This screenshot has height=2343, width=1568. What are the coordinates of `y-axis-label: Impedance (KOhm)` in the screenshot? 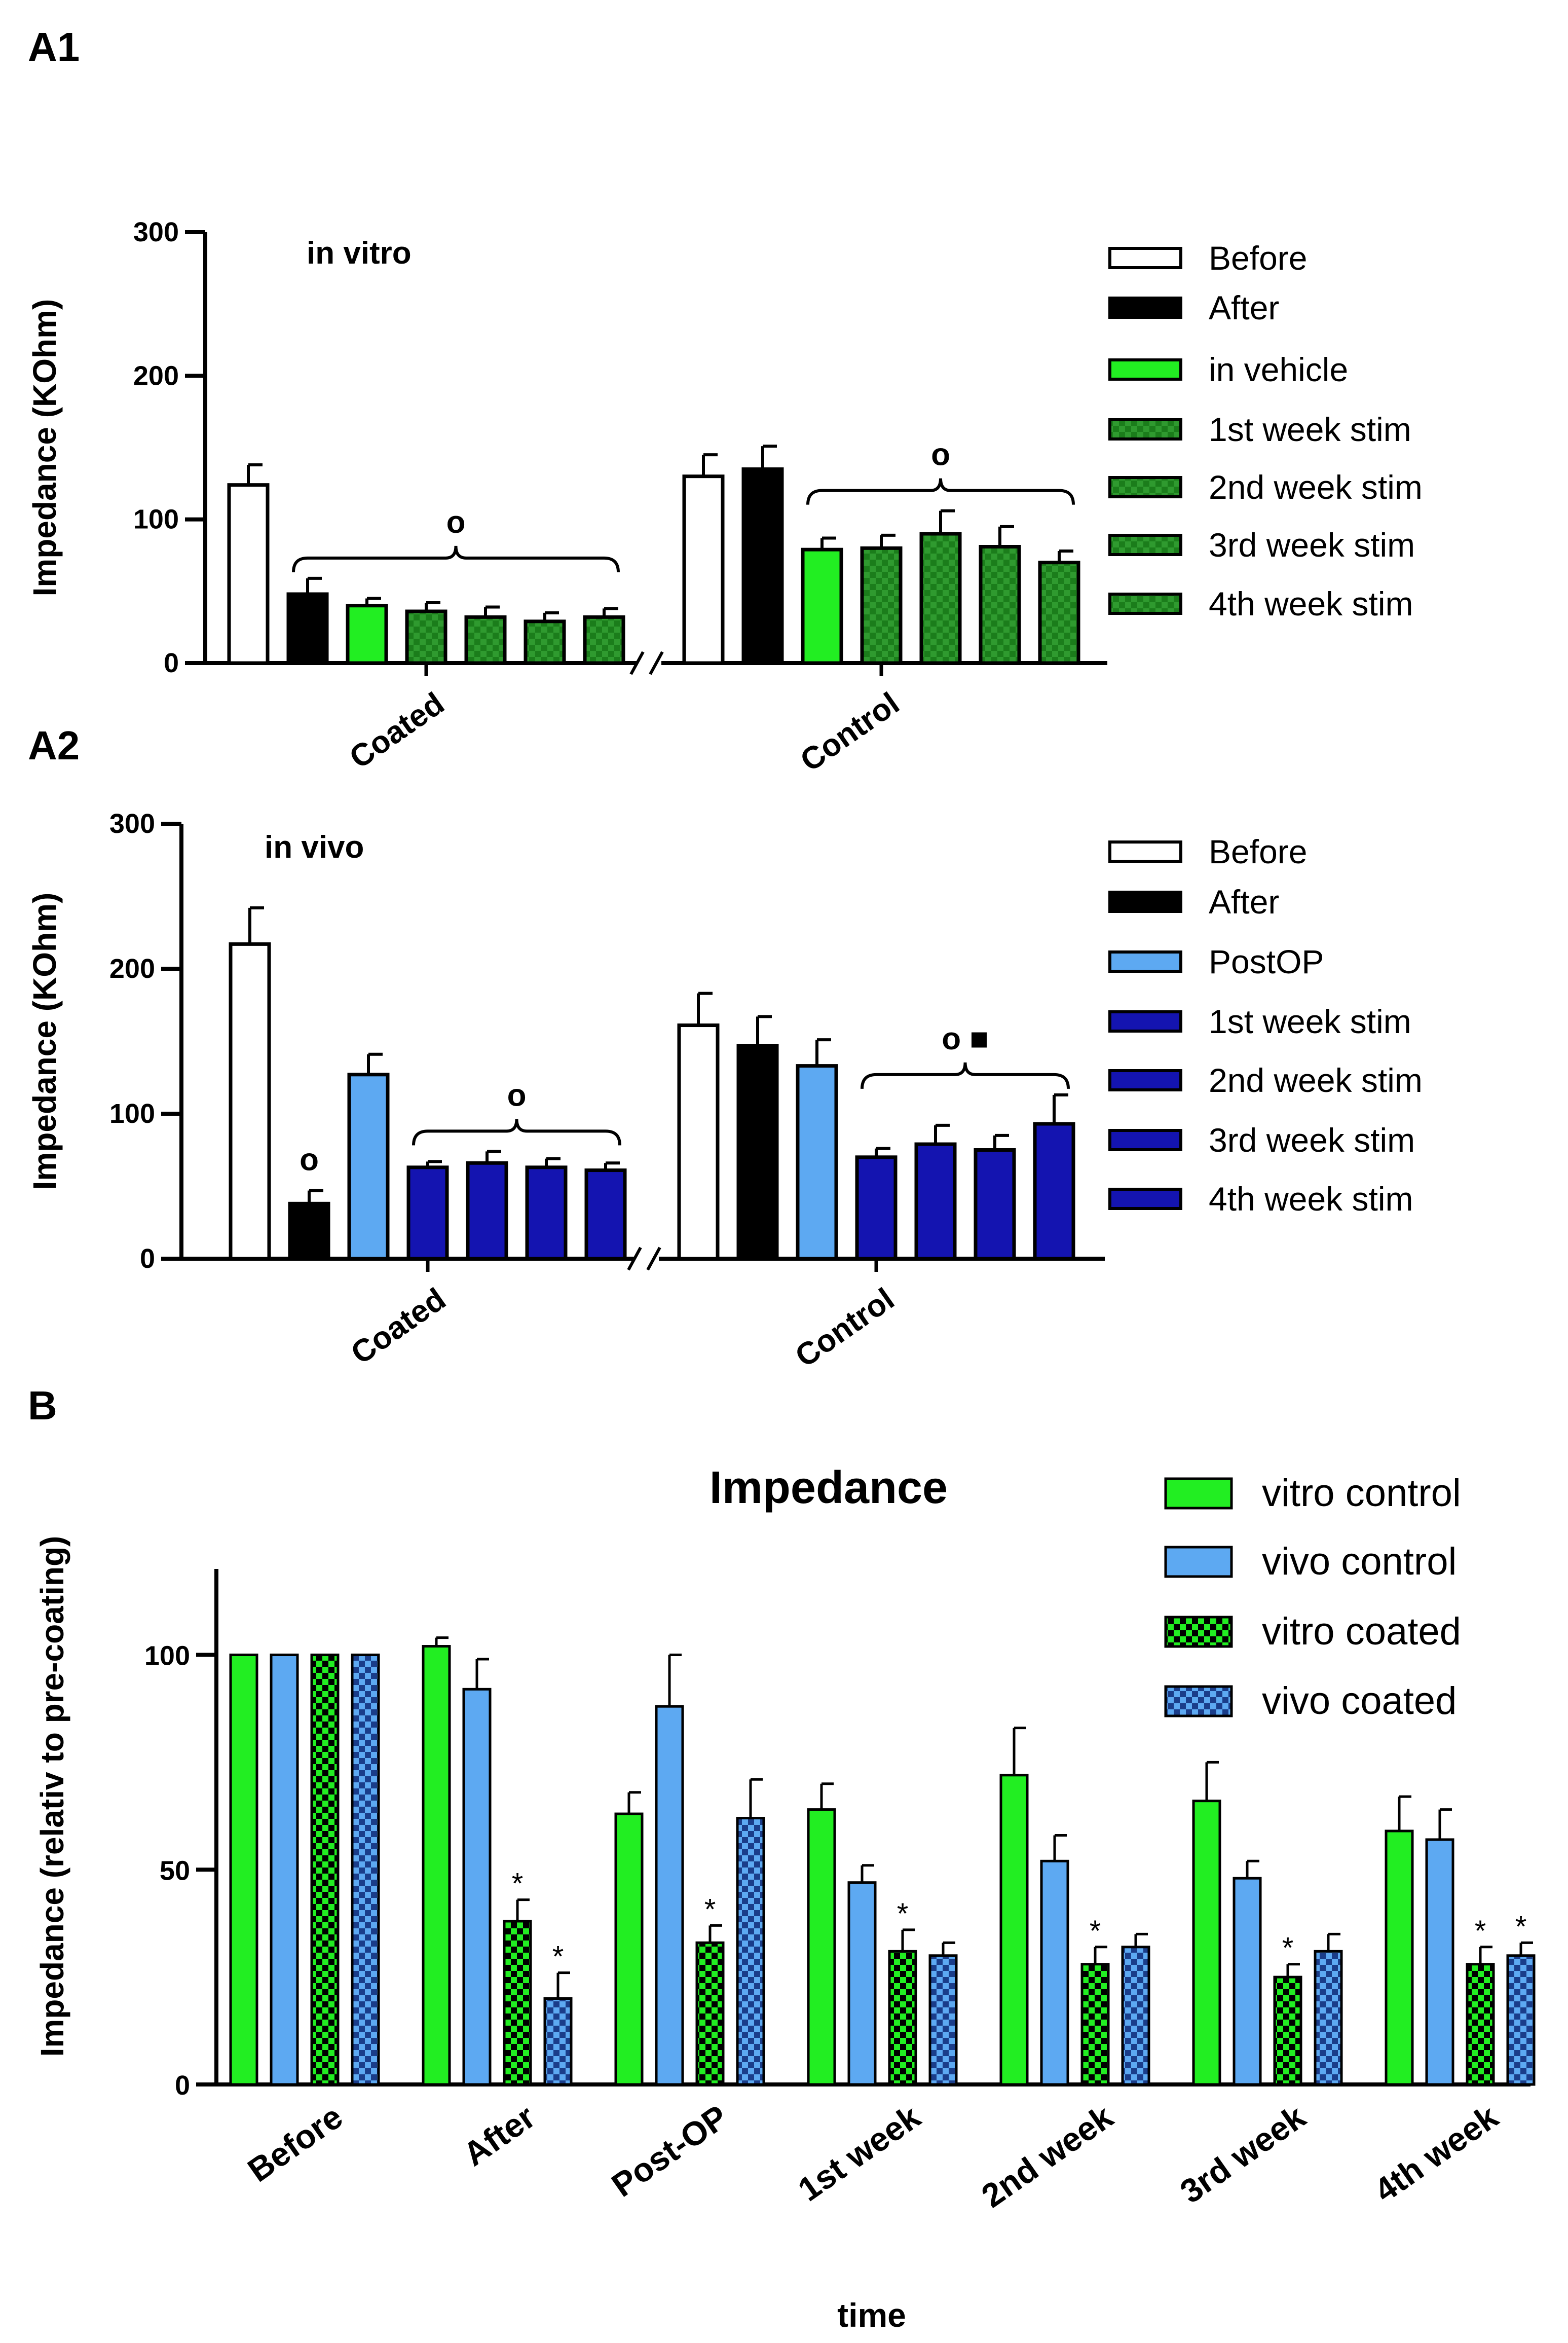 It's located at (44, 1041).